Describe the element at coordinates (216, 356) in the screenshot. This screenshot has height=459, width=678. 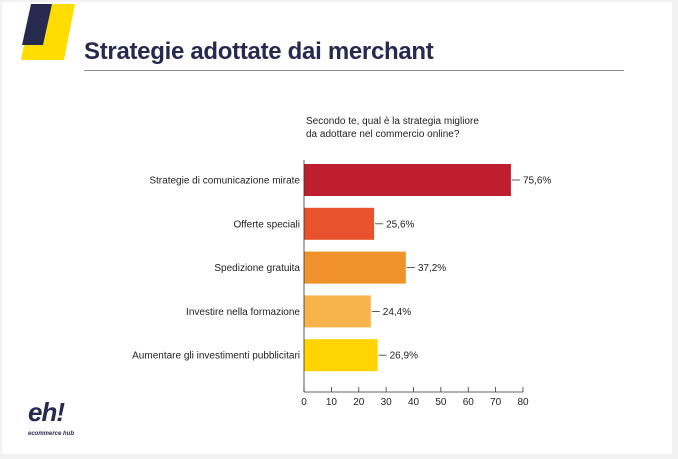
I see `category-label: Aumentare gli investimenti pubblicitari` at that location.